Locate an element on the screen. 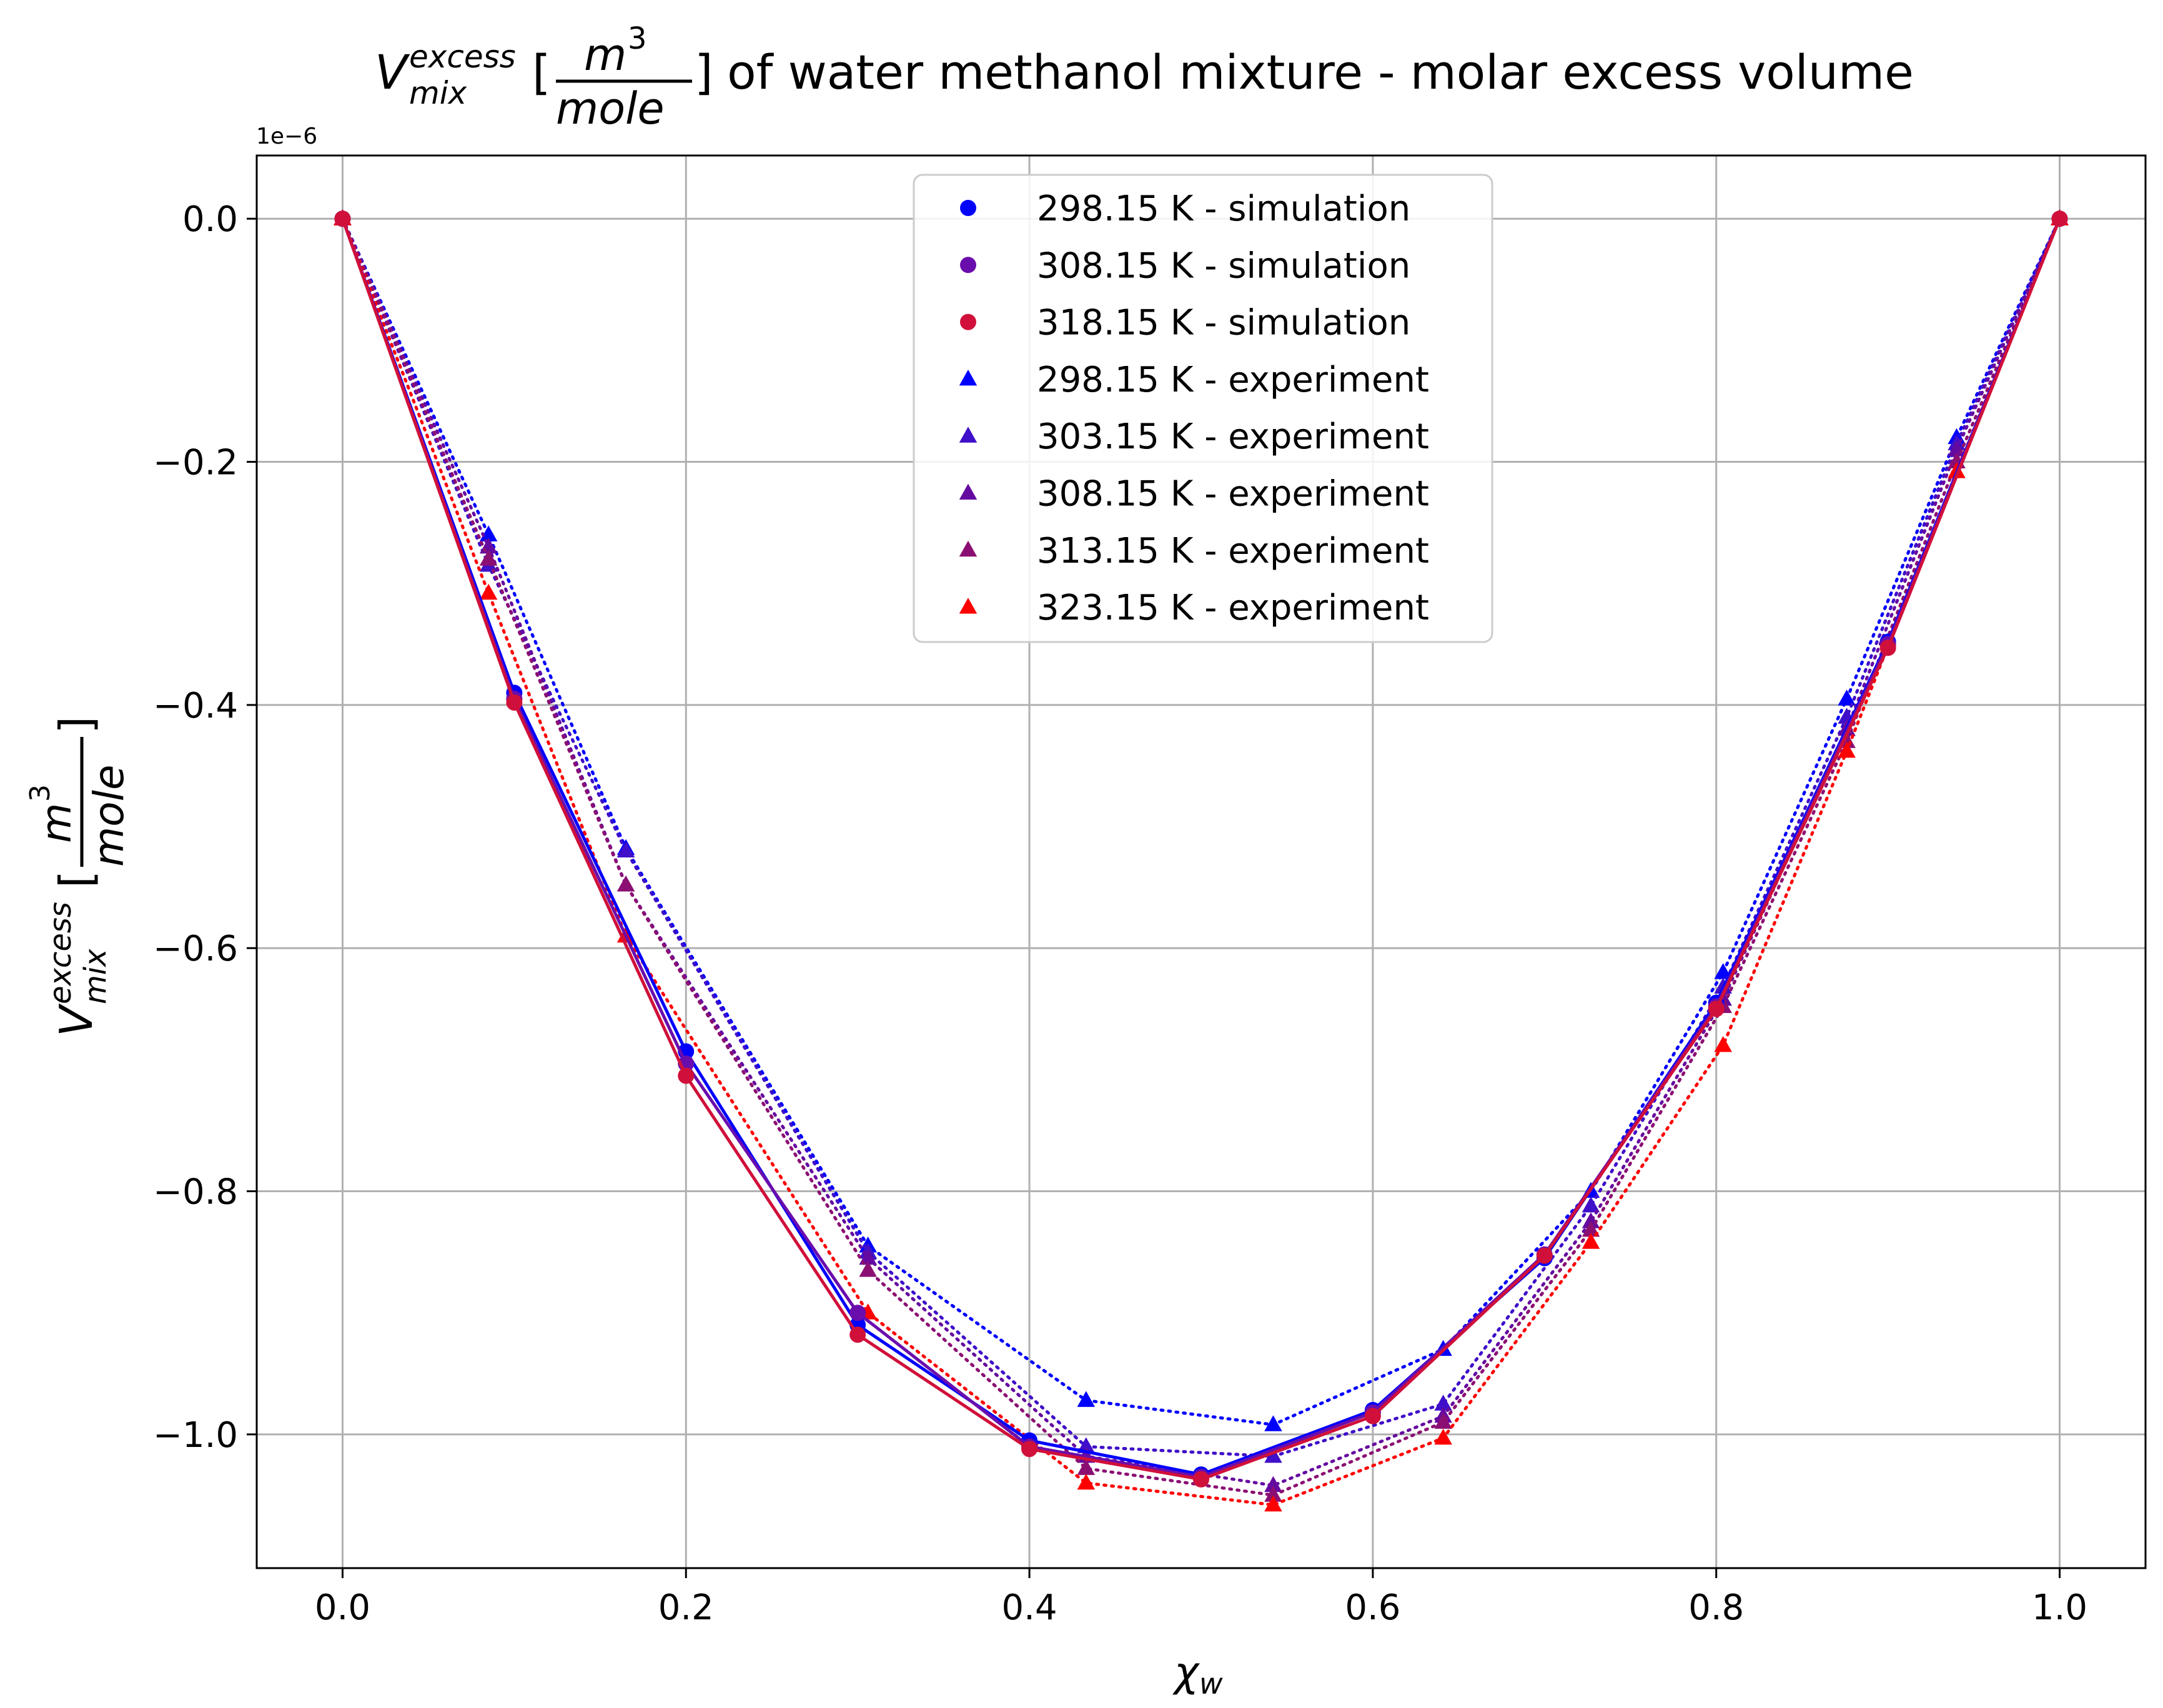 This screenshot has width=2163, height=1708. y-label-frac-num-base: m is located at coordinates (56, 823).